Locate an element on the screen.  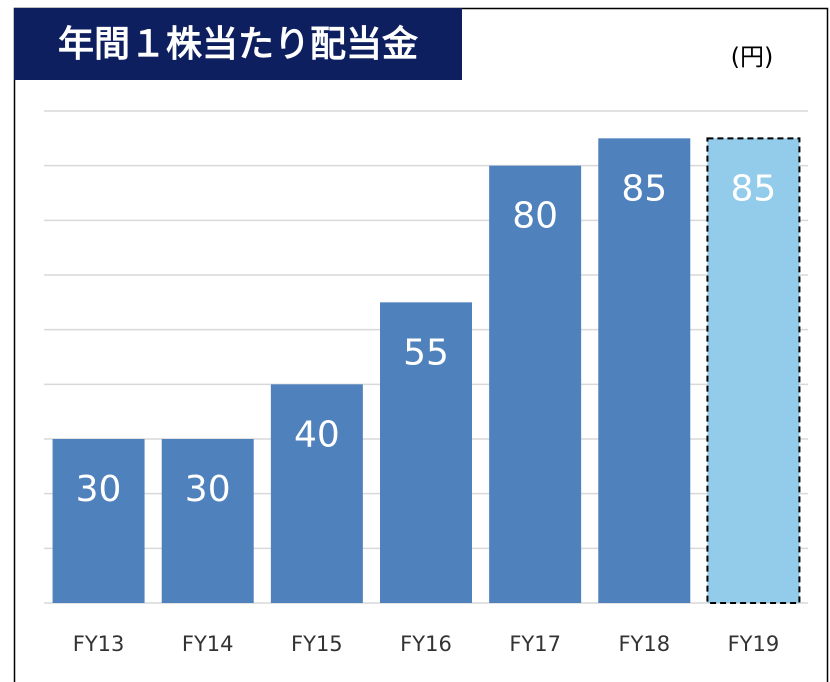
x-tick-label: FY16 is located at coordinates (426, 644).